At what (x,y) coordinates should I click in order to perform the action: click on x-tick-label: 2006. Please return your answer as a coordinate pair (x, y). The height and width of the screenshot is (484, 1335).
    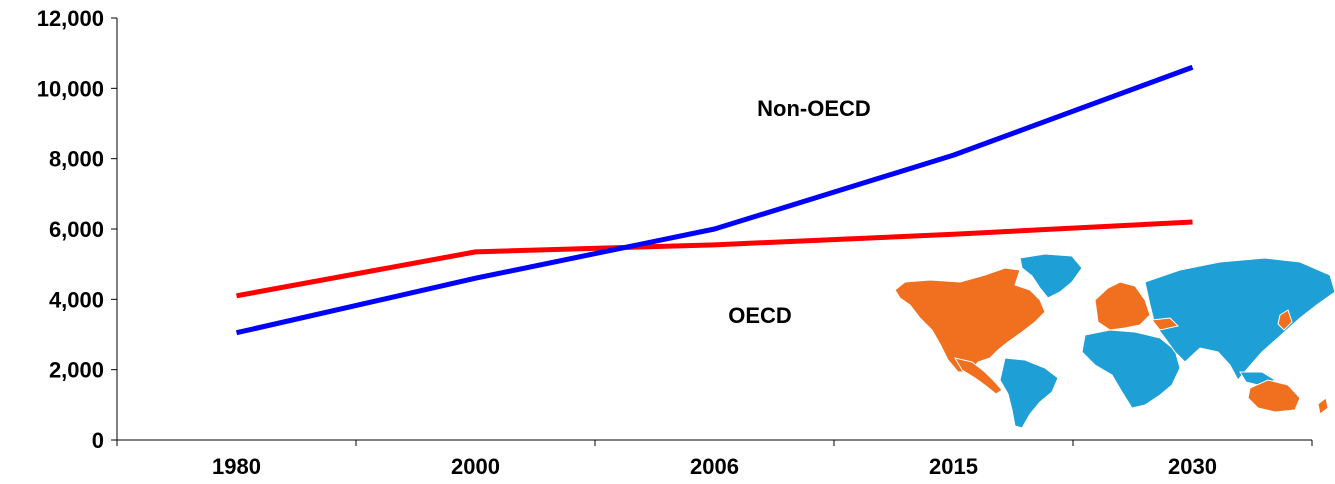
    Looking at the image, I should click on (714, 466).